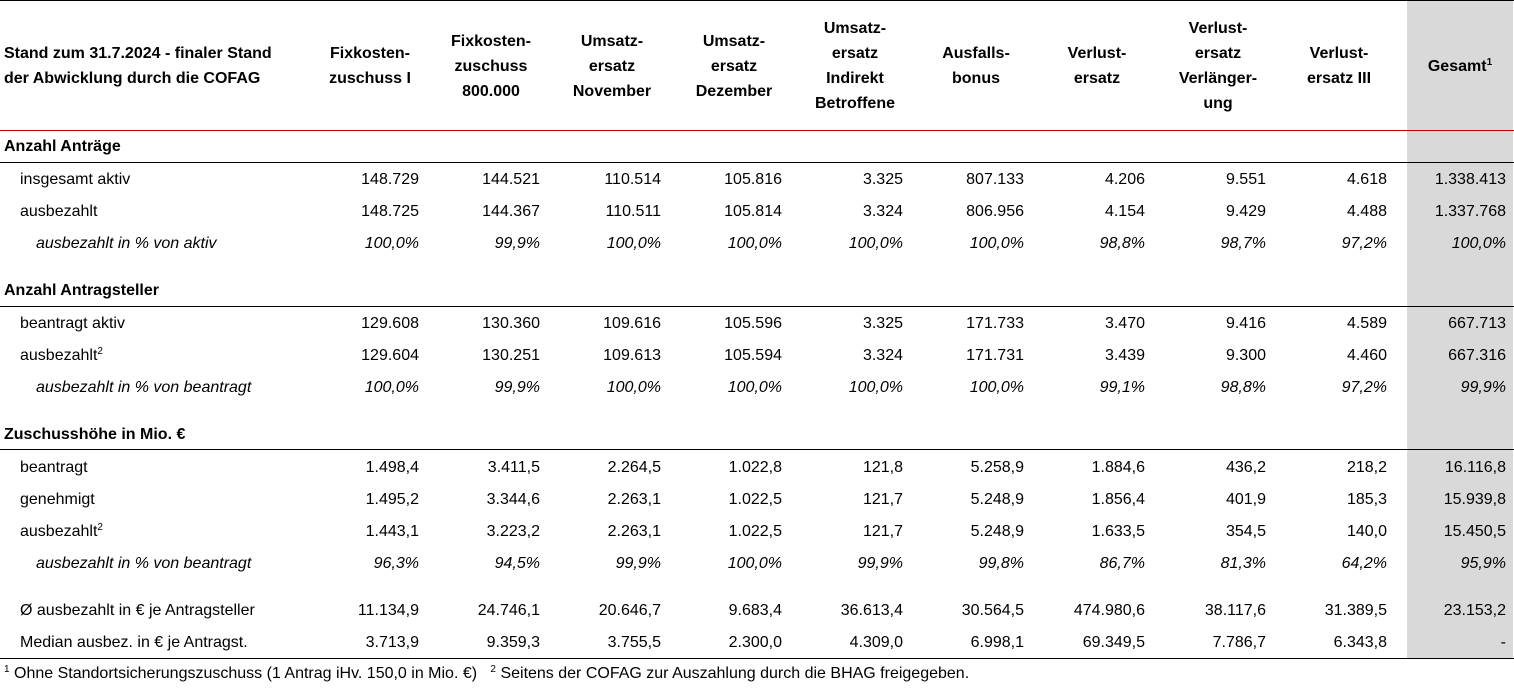  I want to click on column-header-line: 800.000, so click(491, 91).